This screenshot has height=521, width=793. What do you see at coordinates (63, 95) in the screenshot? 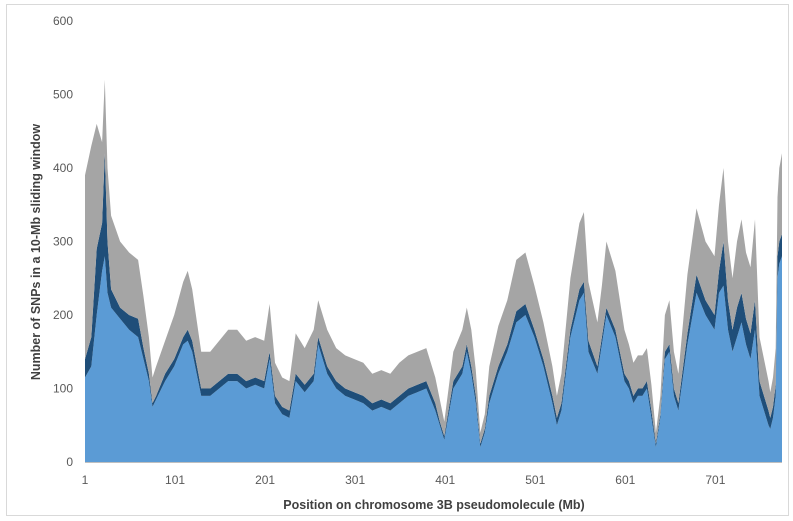
I see `y-tick-label: 500` at bounding box center [63, 95].